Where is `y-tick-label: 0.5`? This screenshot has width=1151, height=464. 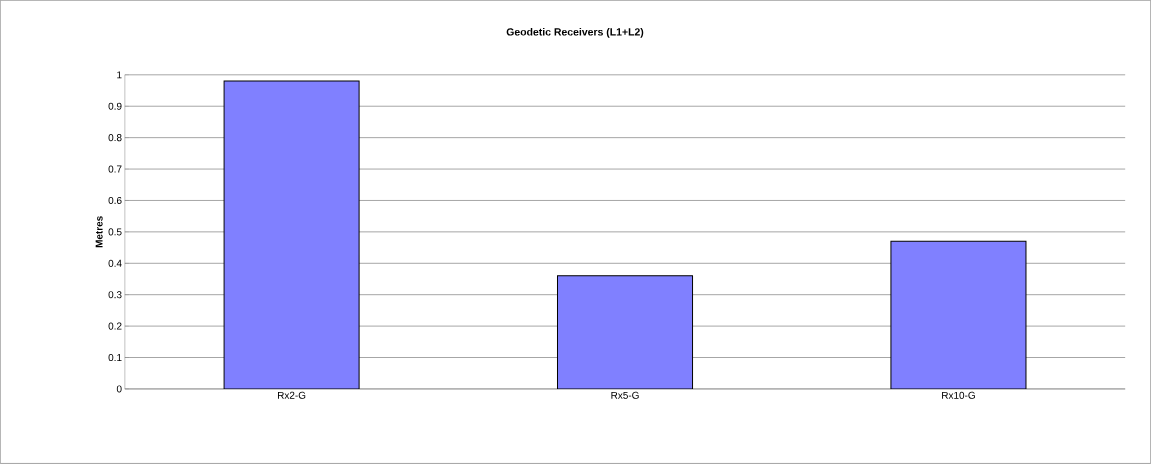
y-tick-label: 0.5 is located at coordinates (115, 232).